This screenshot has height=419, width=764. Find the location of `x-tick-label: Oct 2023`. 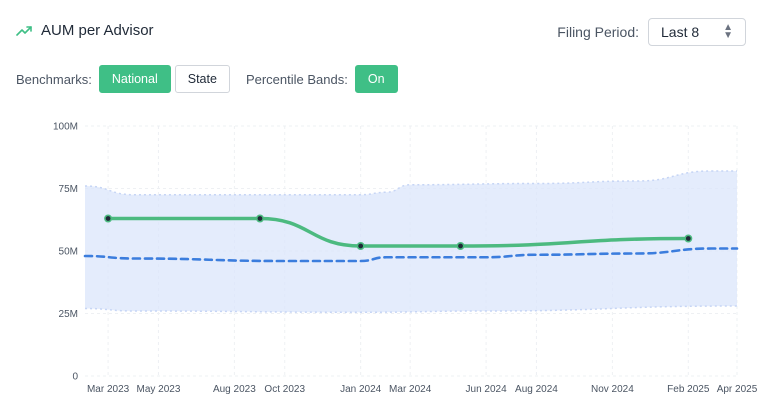

x-tick-label: Oct 2023 is located at coordinates (284, 389).